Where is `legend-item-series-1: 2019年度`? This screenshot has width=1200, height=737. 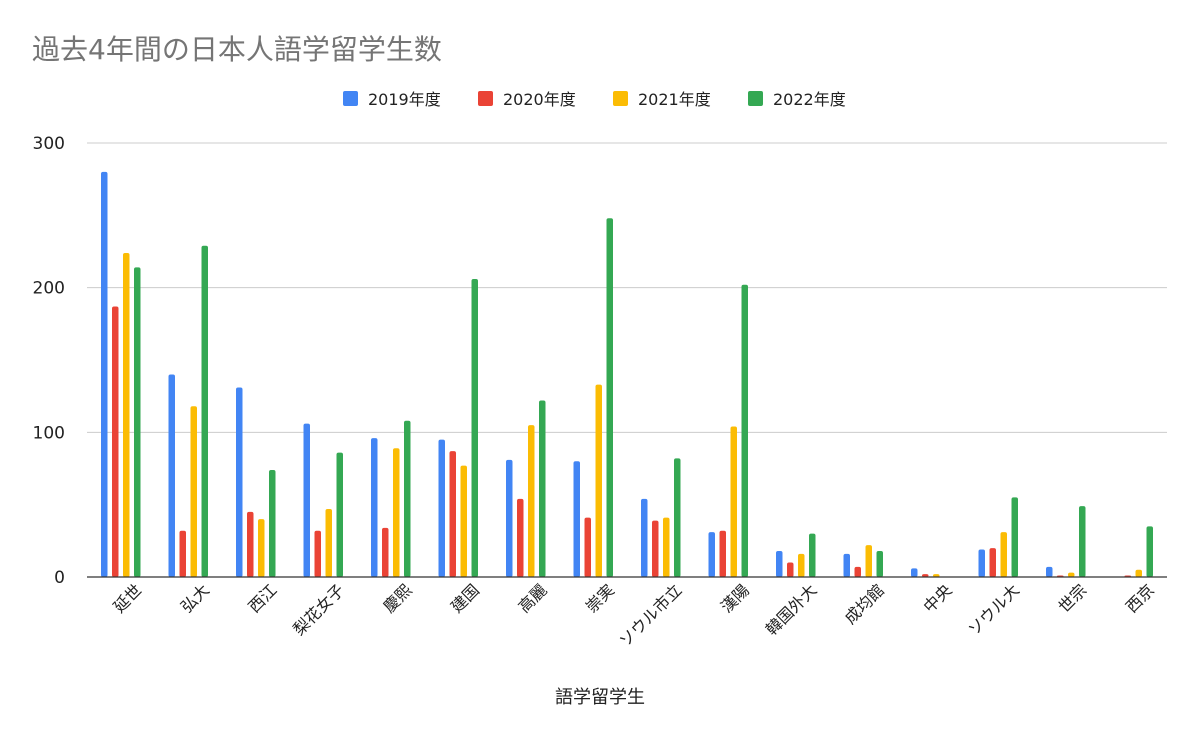 legend-item-series-1: 2019年度 is located at coordinates (392, 98).